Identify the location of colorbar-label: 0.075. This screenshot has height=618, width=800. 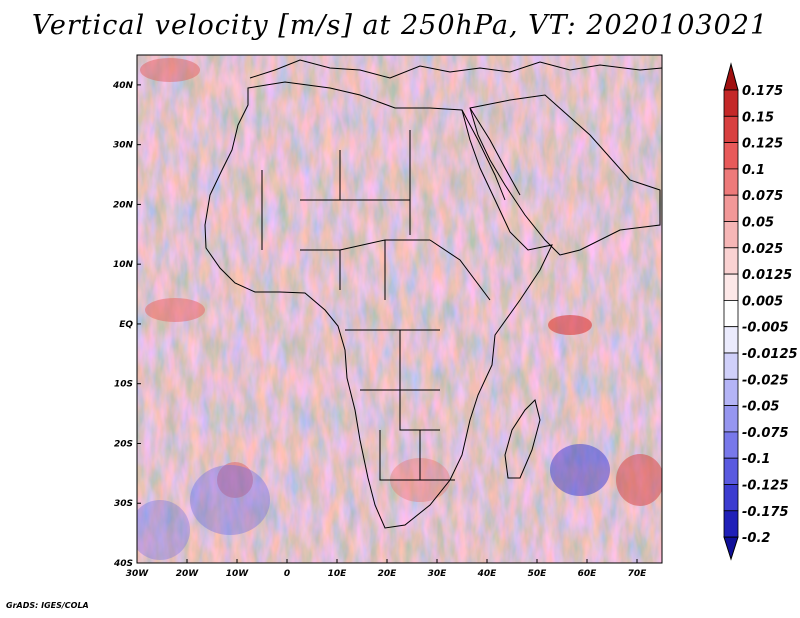
(762, 196).